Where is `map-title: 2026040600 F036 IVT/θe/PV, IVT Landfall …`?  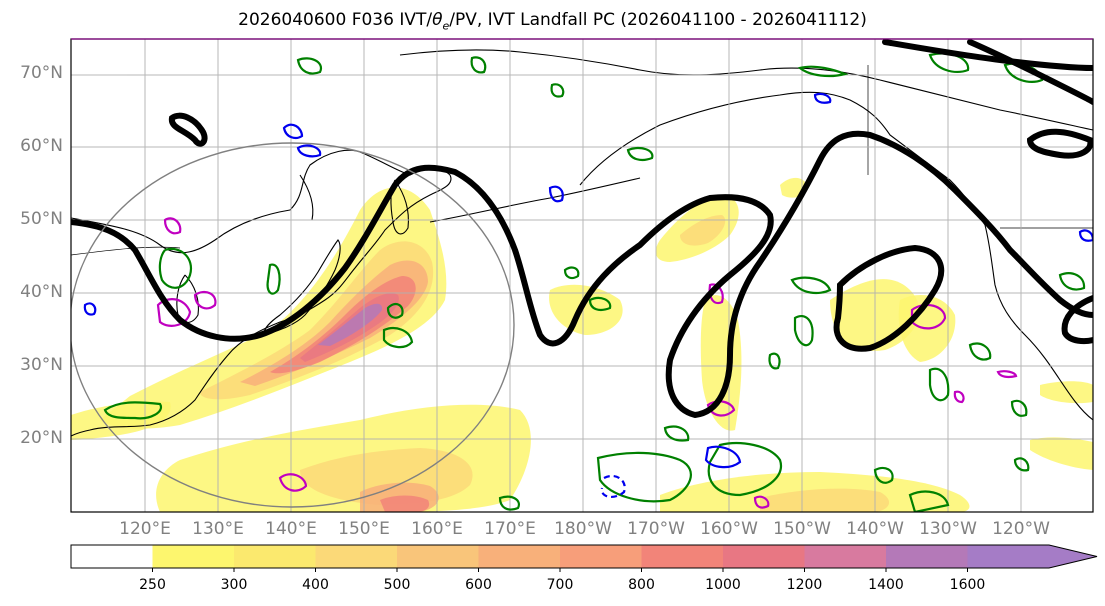 map-title: 2026040600 F036 IVT/θe/PV, IVT Landfall … is located at coordinates (552, 21).